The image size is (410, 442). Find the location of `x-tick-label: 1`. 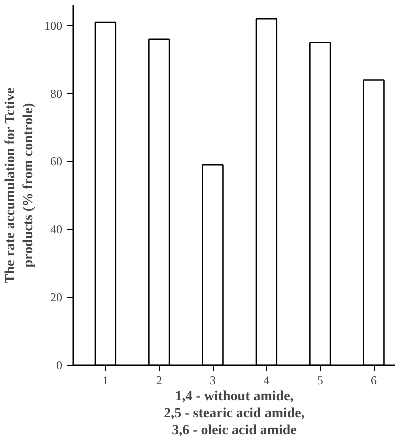

x-tick-label: 1 is located at coordinates (105, 381).